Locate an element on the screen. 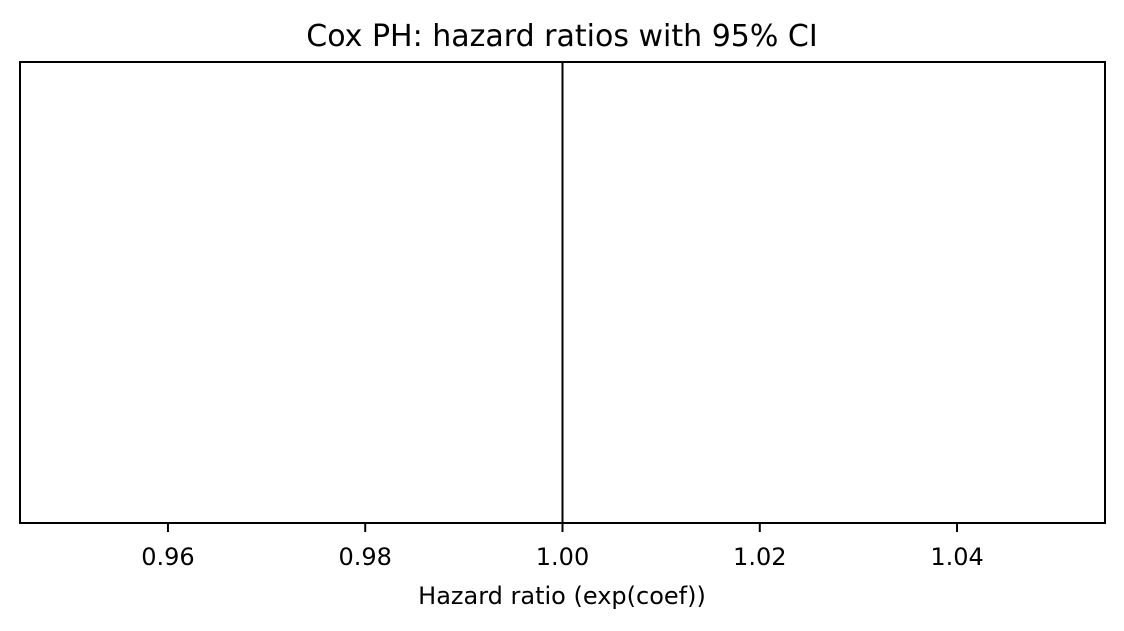 This screenshot has height=631, width=1124. x-tick-label: 1.00 is located at coordinates (562, 557).